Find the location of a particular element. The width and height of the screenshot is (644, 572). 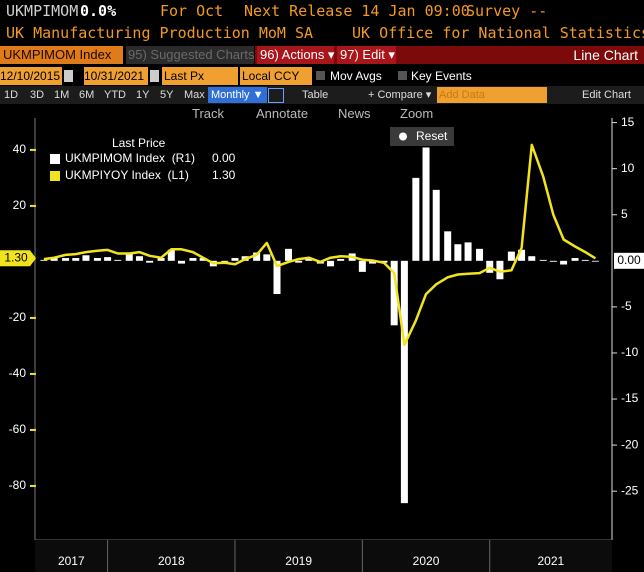

suggested-charts: 95) Suggested Charts is located at coordinates (190, 55).